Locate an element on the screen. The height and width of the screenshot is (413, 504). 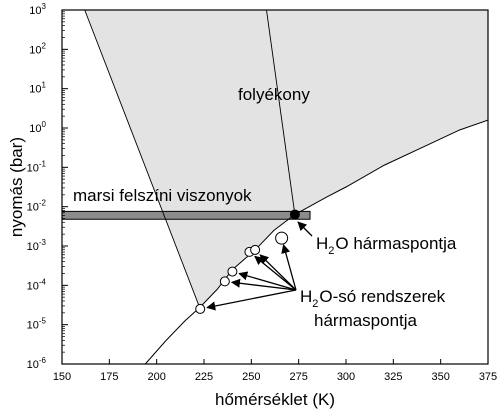
y-tick-label: 10¹ is located at coordinates (37, 88).